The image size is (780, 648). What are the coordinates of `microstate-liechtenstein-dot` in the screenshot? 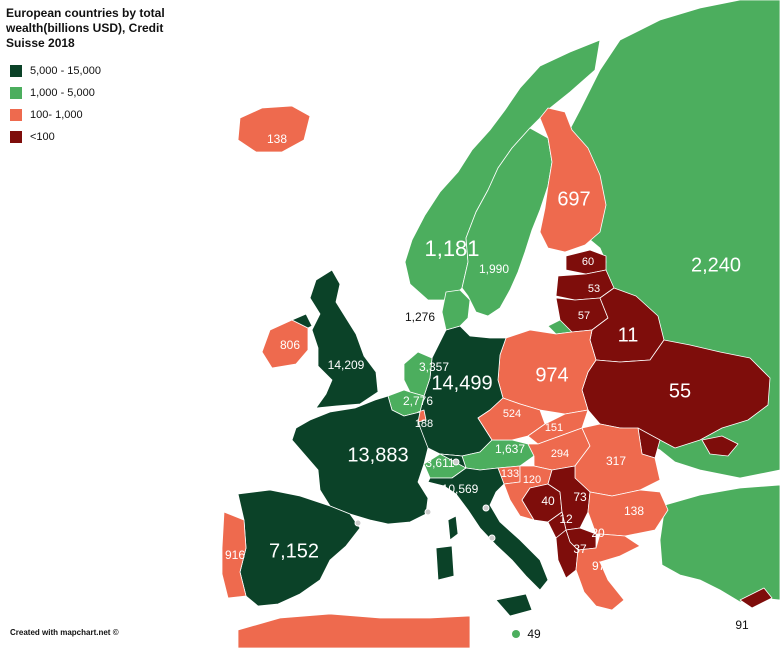 It's located at (456, 462).